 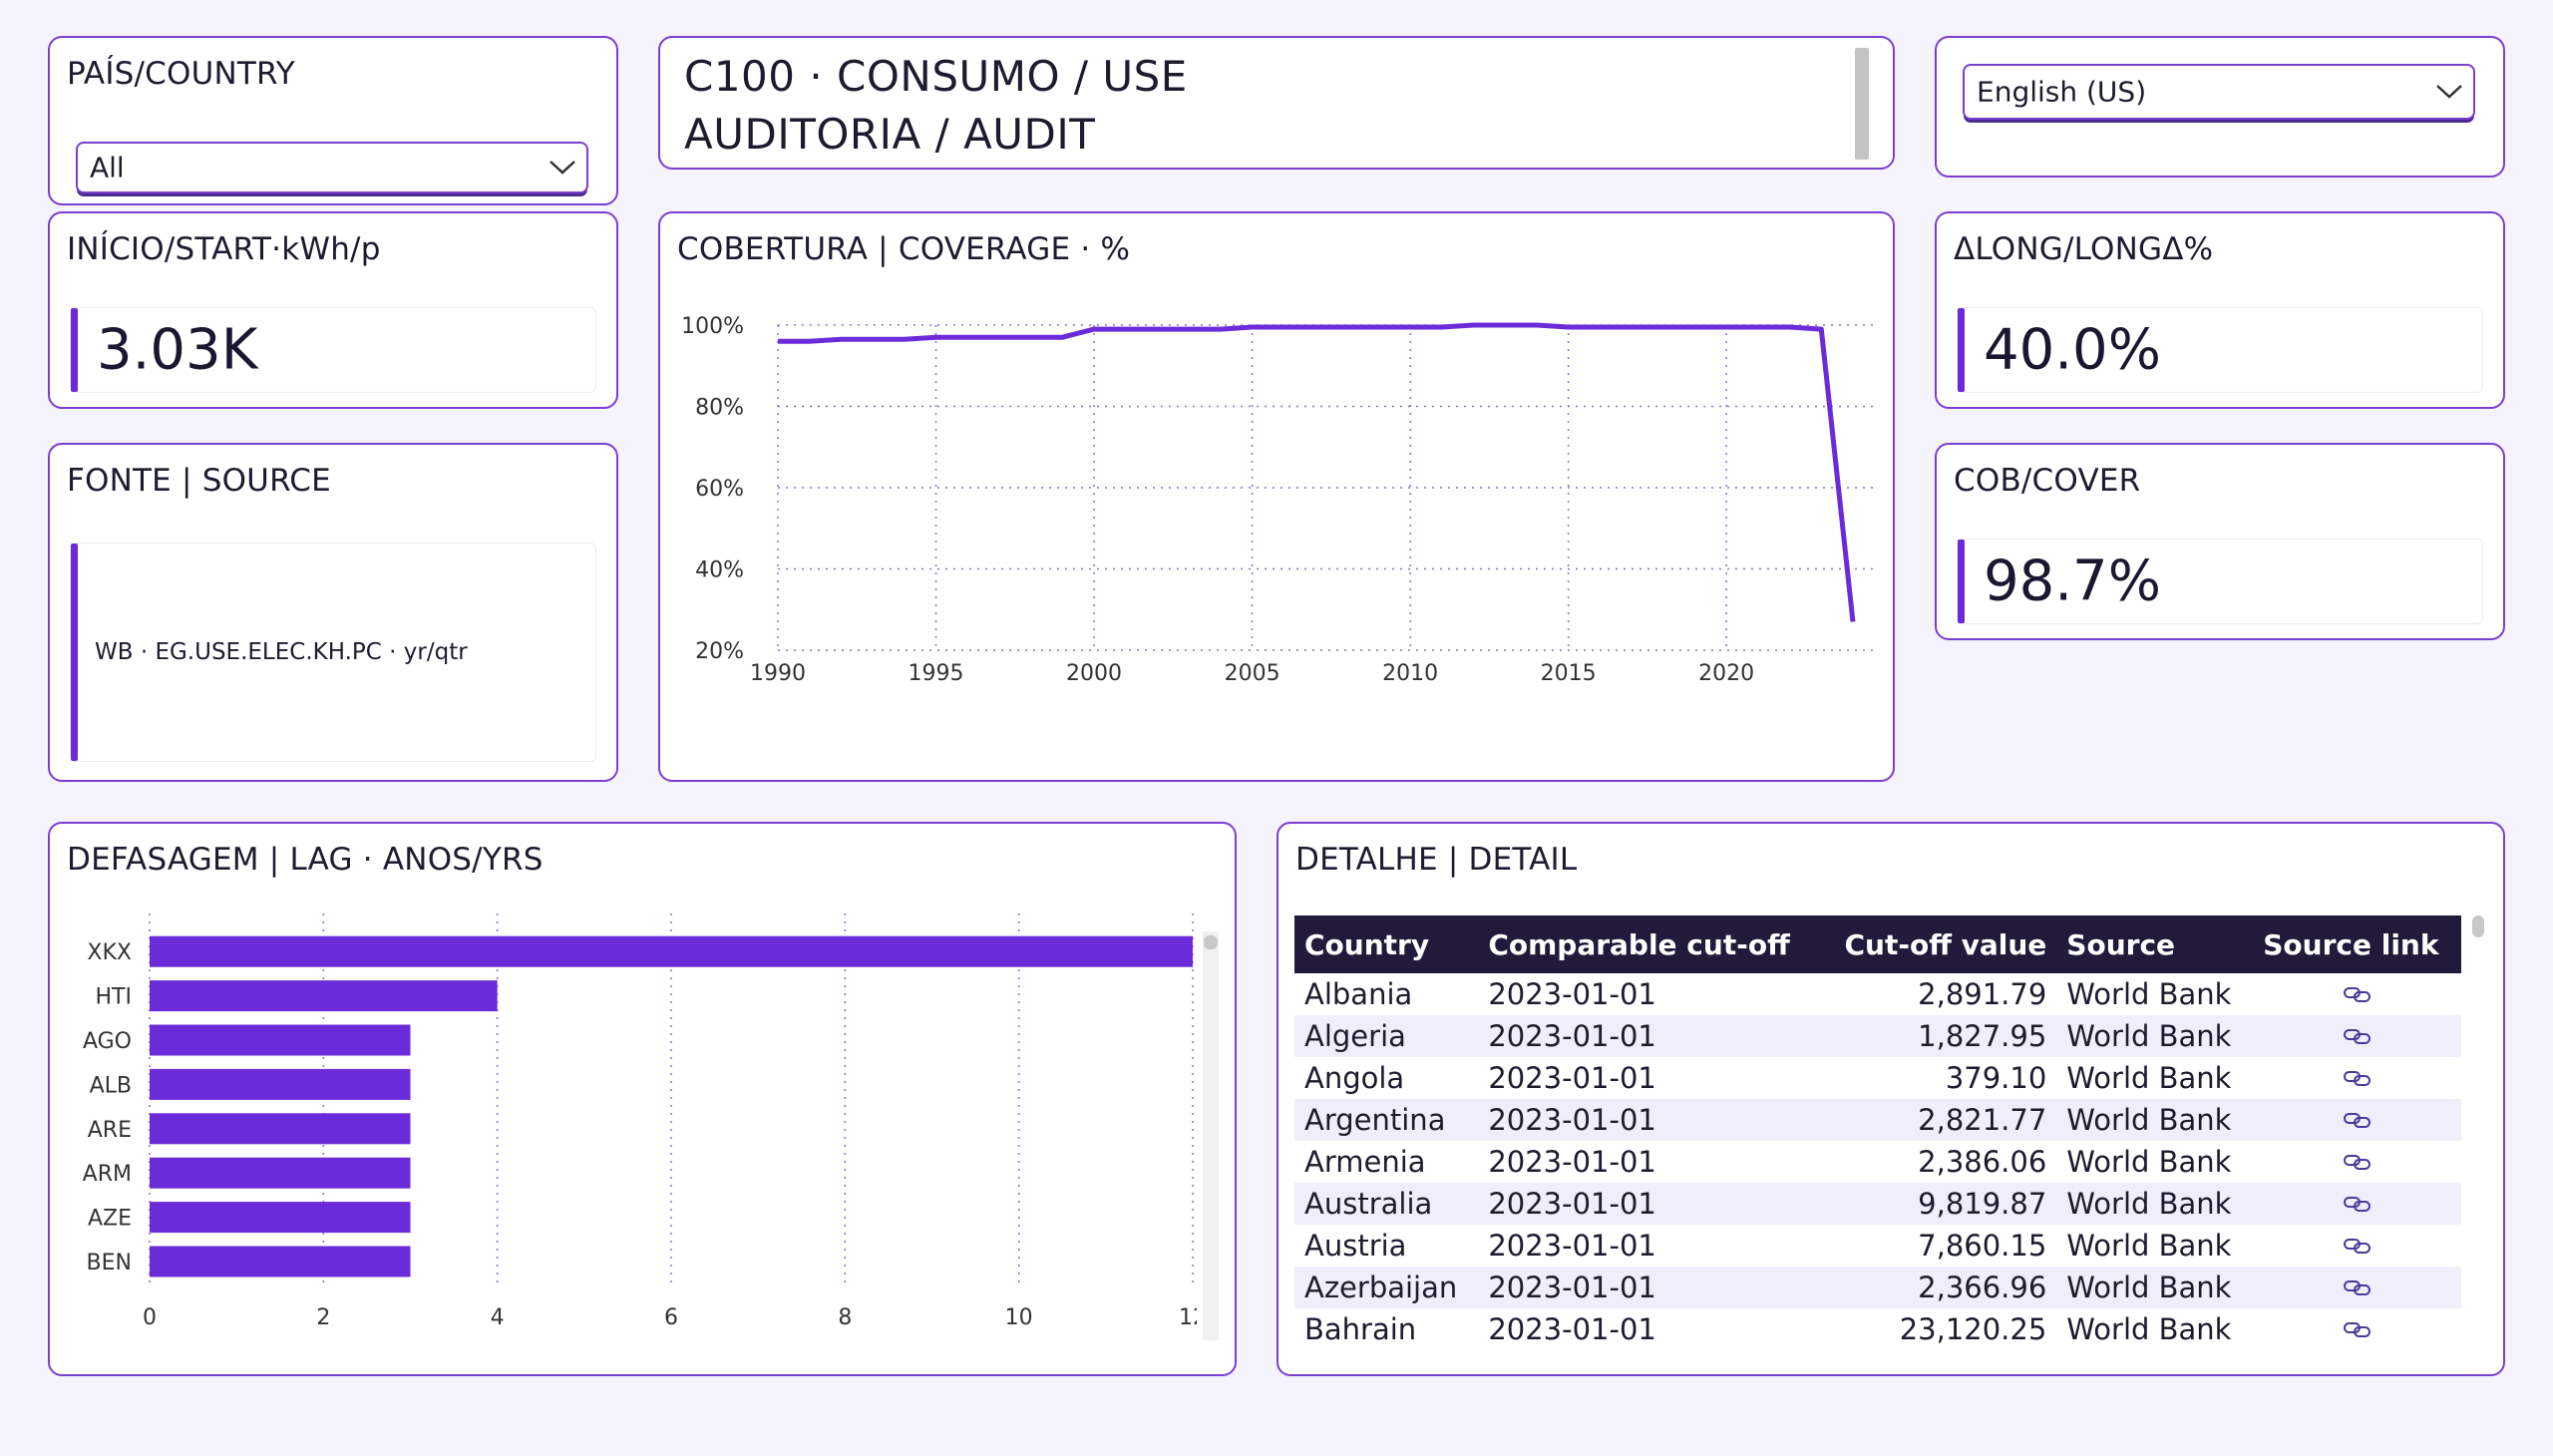 What do you see at coordinates (720, 570) in the screenshot?
I see `y-tick-label: 40%` at bounding box center [720, 570].